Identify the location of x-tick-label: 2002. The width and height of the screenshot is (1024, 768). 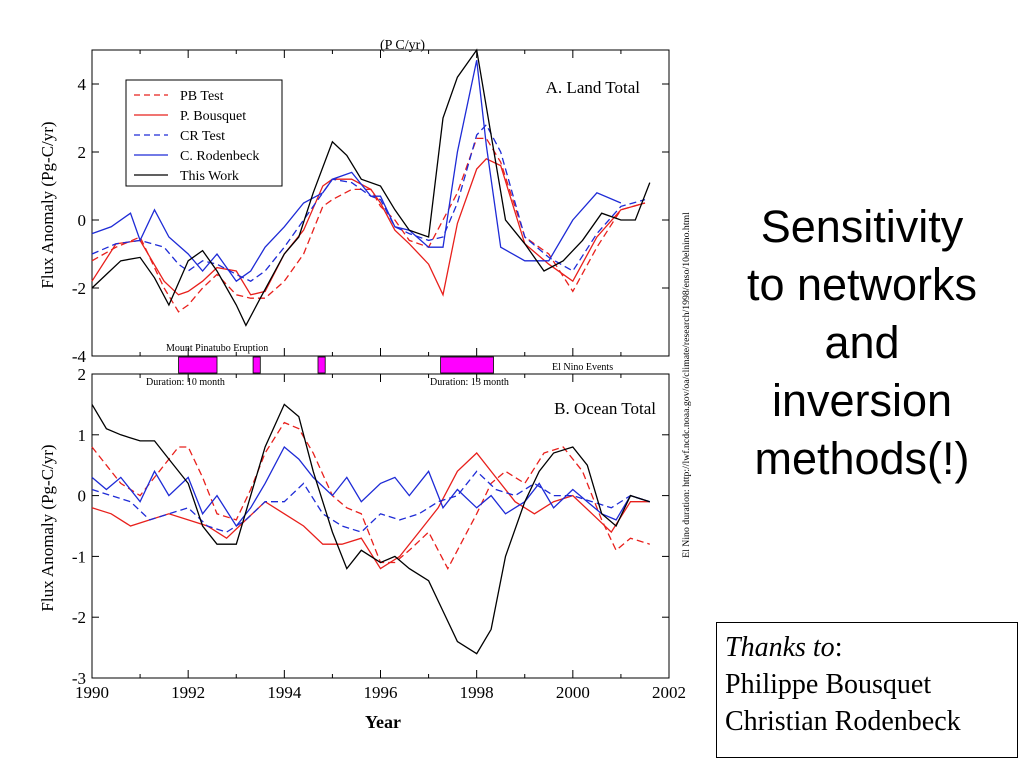
(669, 692).